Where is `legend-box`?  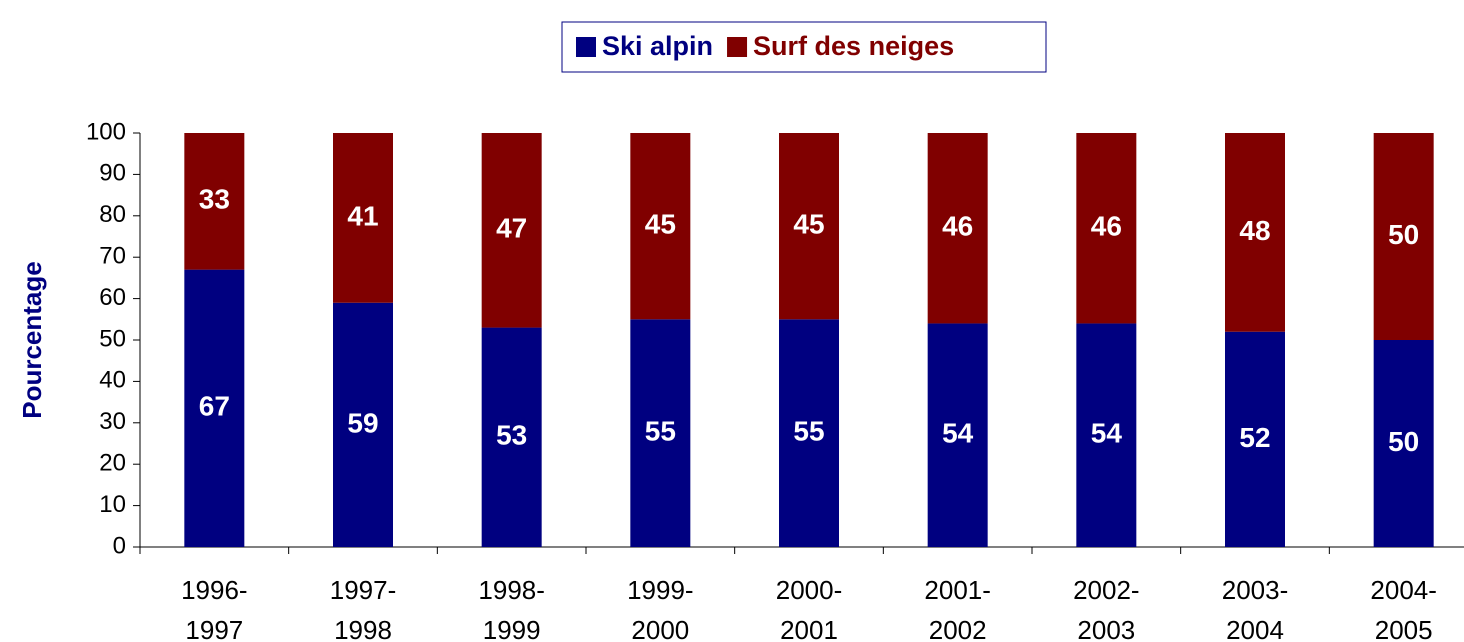 legend-box is located at coordinates (804, 47).